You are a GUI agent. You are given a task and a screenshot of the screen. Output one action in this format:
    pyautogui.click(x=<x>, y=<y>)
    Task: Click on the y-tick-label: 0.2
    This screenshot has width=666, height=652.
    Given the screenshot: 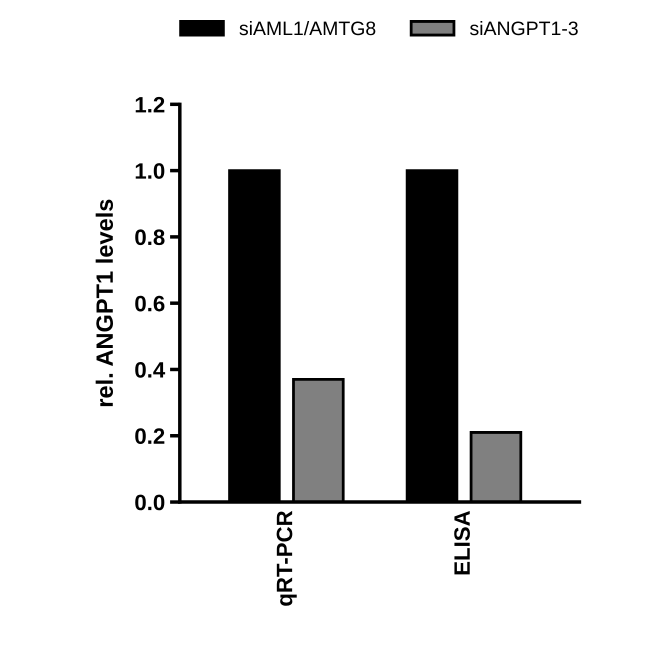 What is the action you would take?
    pyautogui.click(x=149, y=436)
    